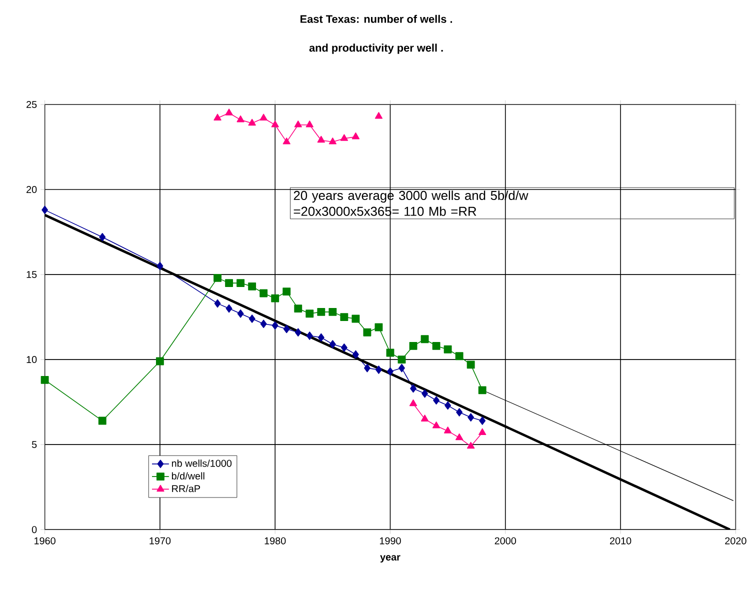 The height and width of the screenshot is (599, 750). What do you see at coordinates (186, 488) in the screenshot?
I see `legend-label: RR/aP` at bounding box center [186, 488].